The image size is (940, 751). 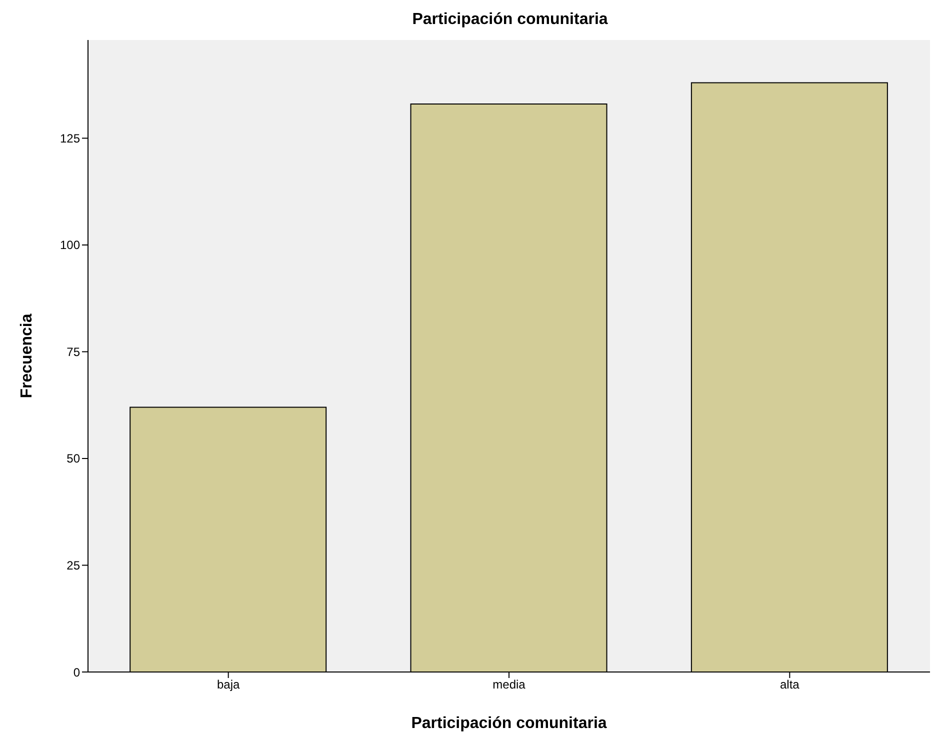 I want to click on chart-title: Participación comunitaria, so click(x=510, y=20).